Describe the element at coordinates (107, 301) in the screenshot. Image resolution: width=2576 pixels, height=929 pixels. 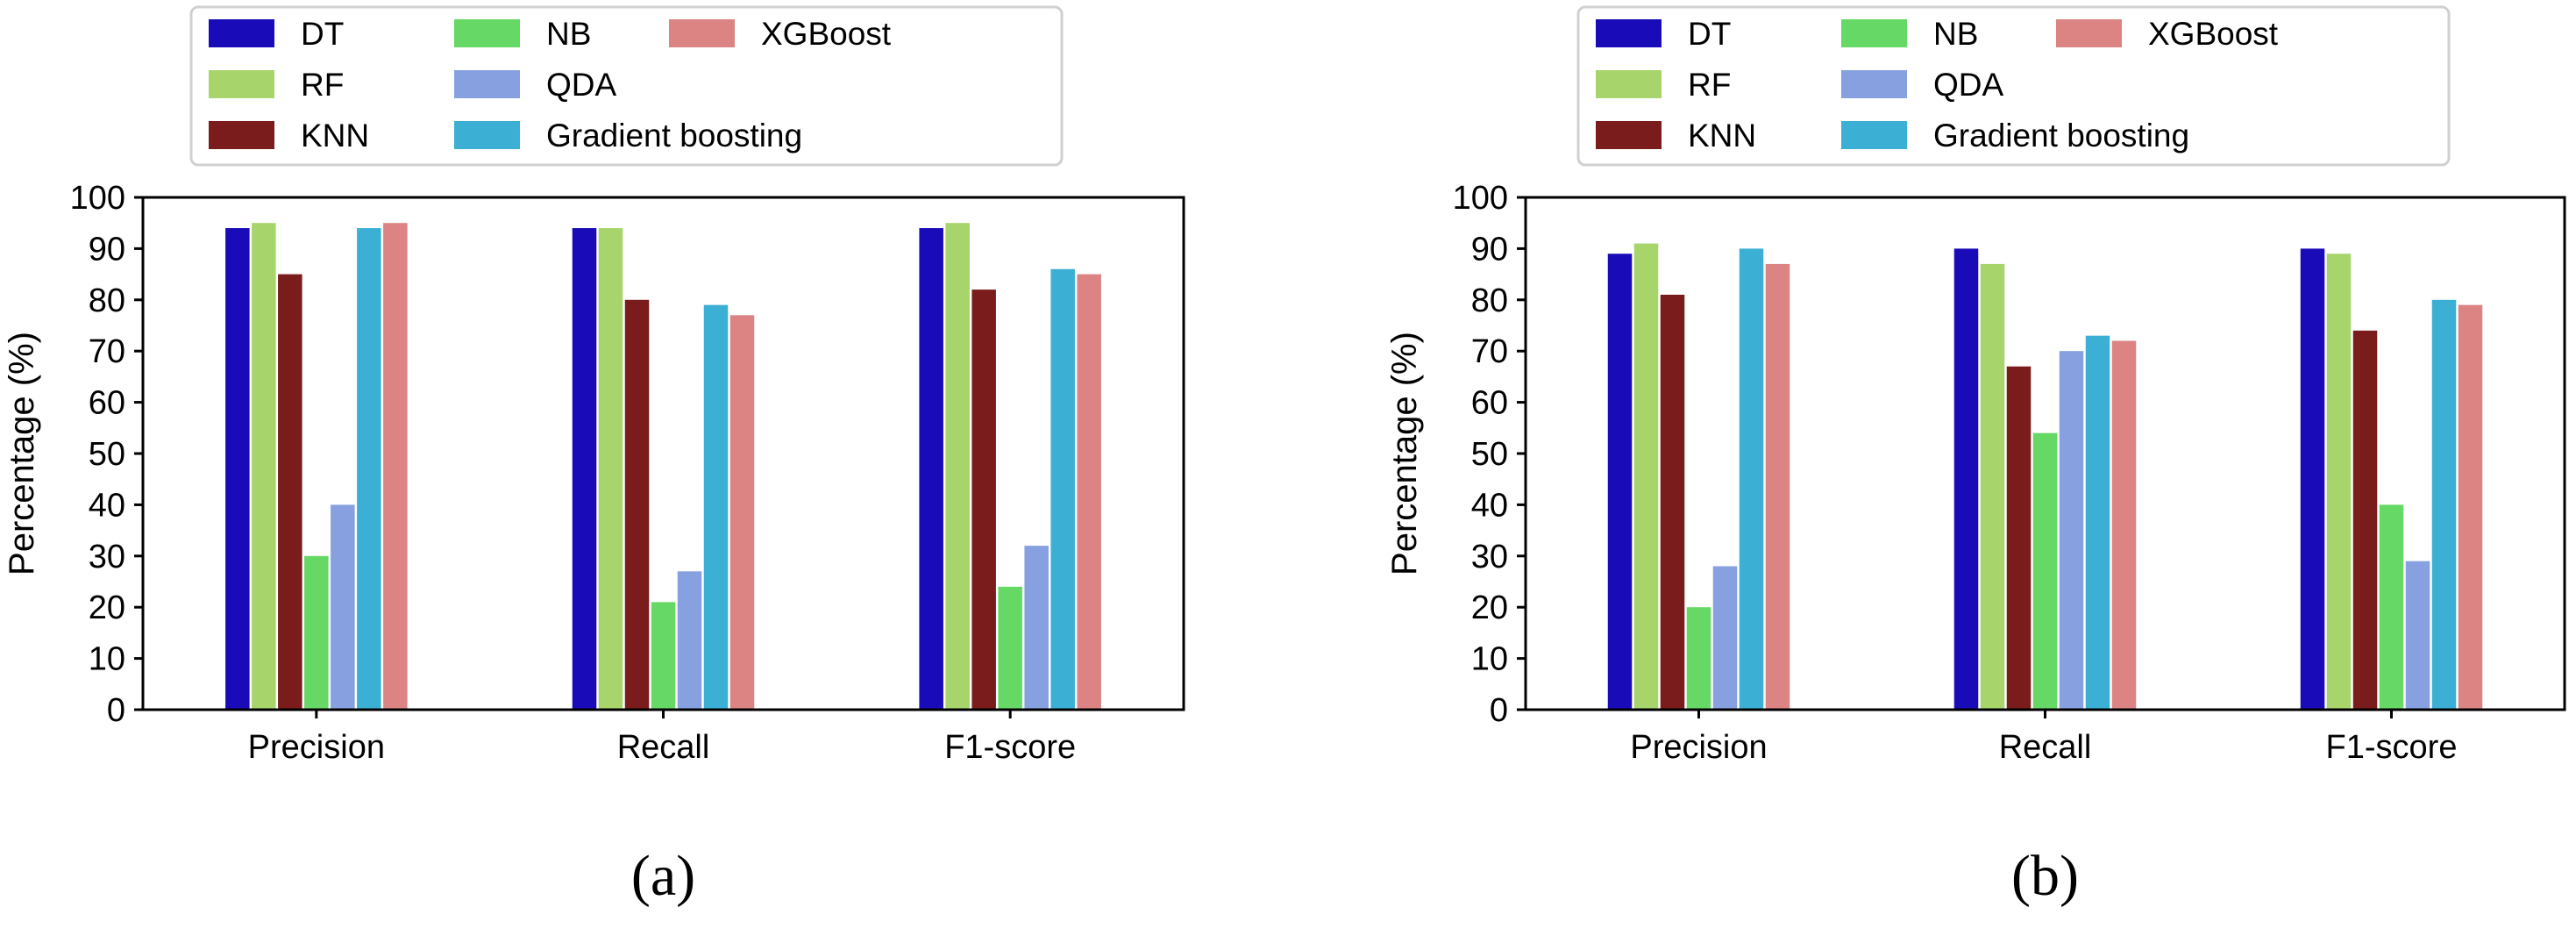
I see `y-tick-label: 80` at that location.